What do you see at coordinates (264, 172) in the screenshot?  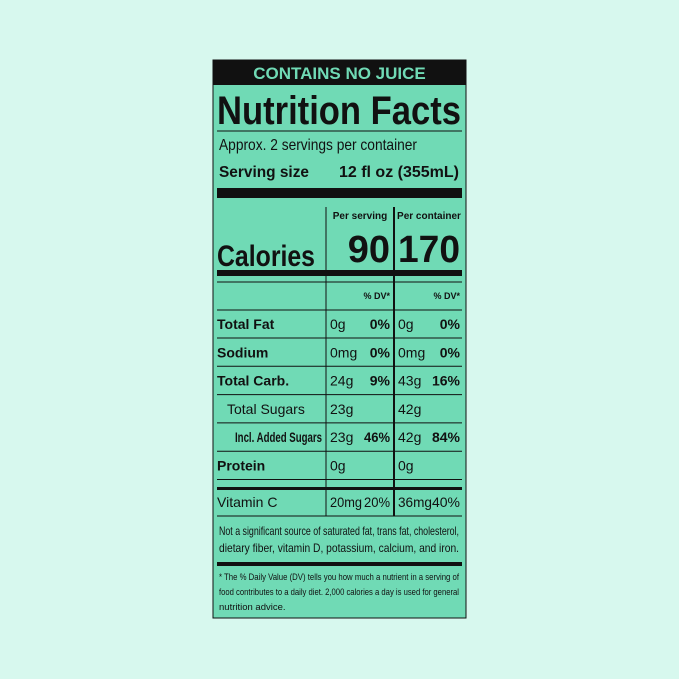 I see `serving-size-label: Serving size` at bounding box center [264, 172].